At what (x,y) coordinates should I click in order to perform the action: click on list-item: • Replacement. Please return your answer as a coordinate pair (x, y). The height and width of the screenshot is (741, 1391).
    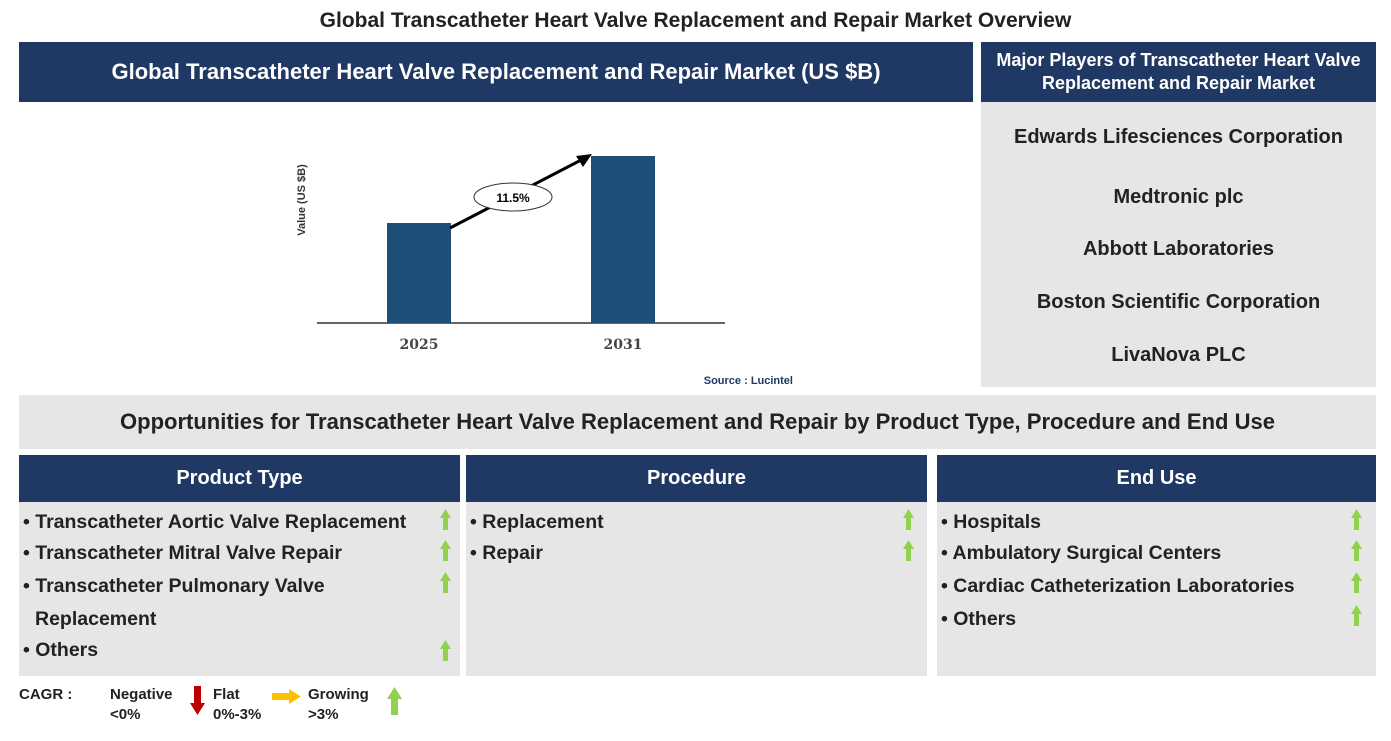
    Looking at the image, I should click on (537, 522).